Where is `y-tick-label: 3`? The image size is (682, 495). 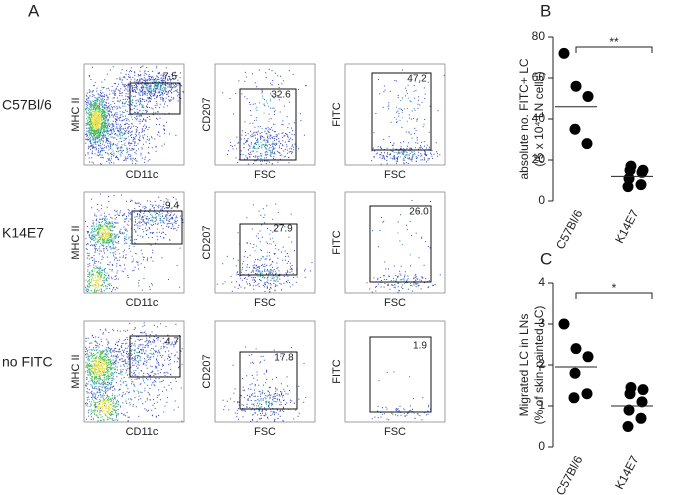
y-tick-label: 3 is located at coordinates (541, 323).